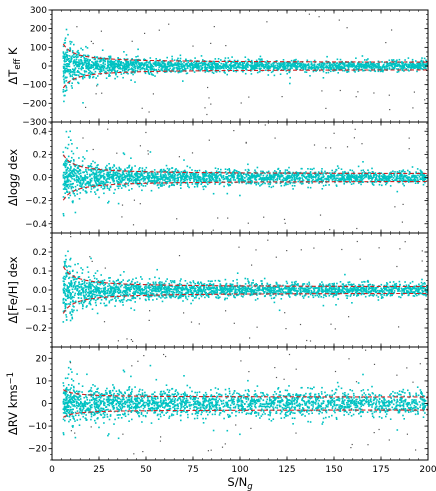  Describe the element at coordinates (13, 77) in the screenshot. I see `y-axis-label-main: ΔT` at that location.